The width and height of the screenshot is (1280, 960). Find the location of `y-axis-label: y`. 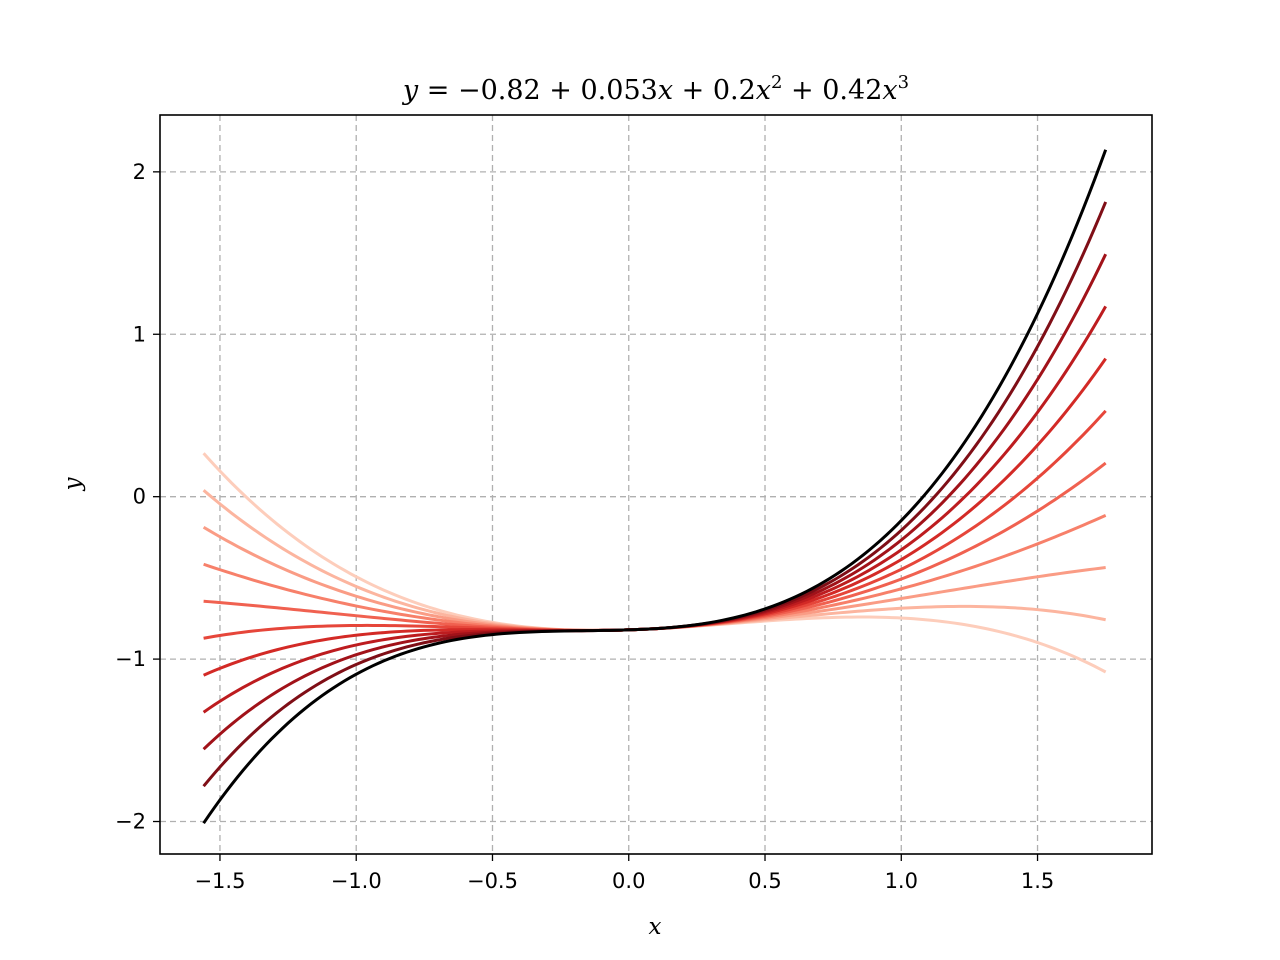

y-axis-label: y is located at coordinates (73, 484).